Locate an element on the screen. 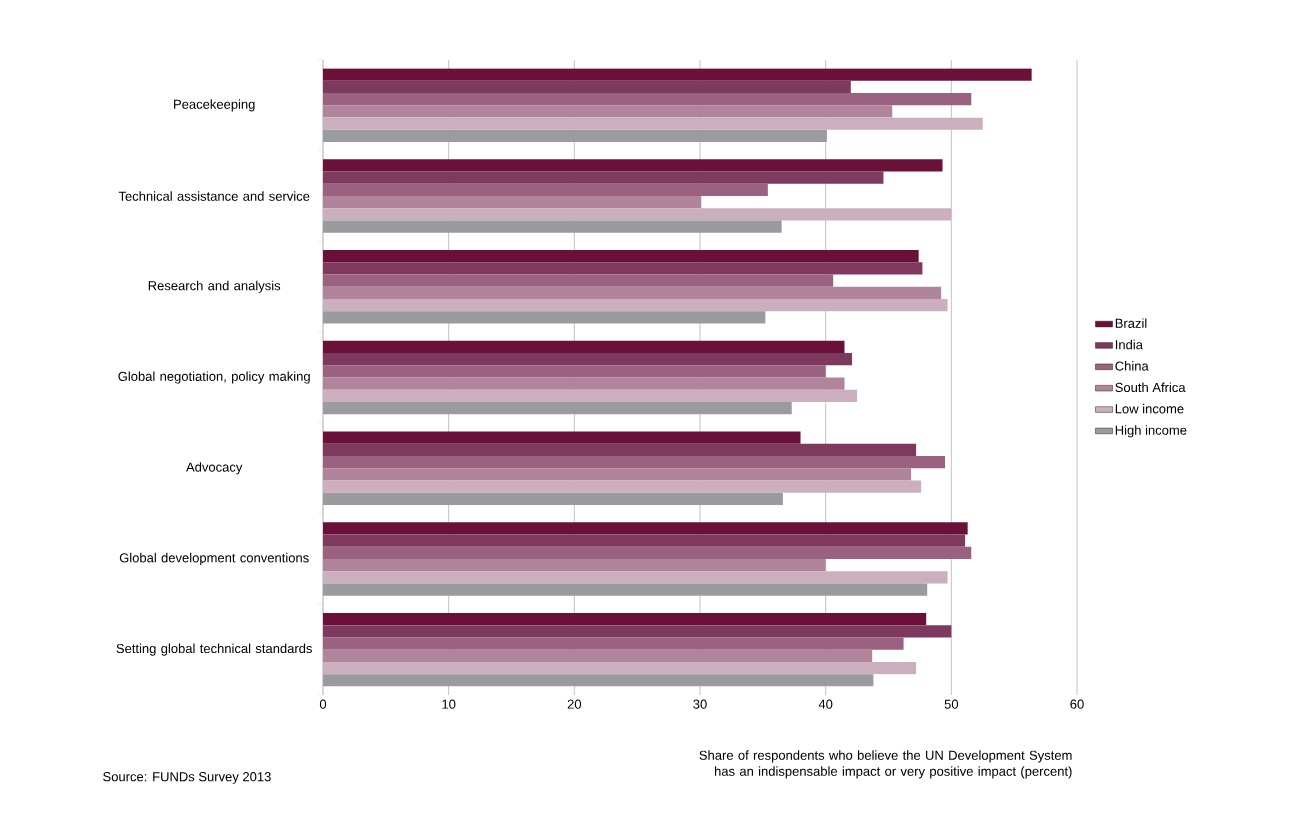 The height and width of the screenshot is (840, 1299). x-tick-label: 50 is located at coordinates (951, 704).